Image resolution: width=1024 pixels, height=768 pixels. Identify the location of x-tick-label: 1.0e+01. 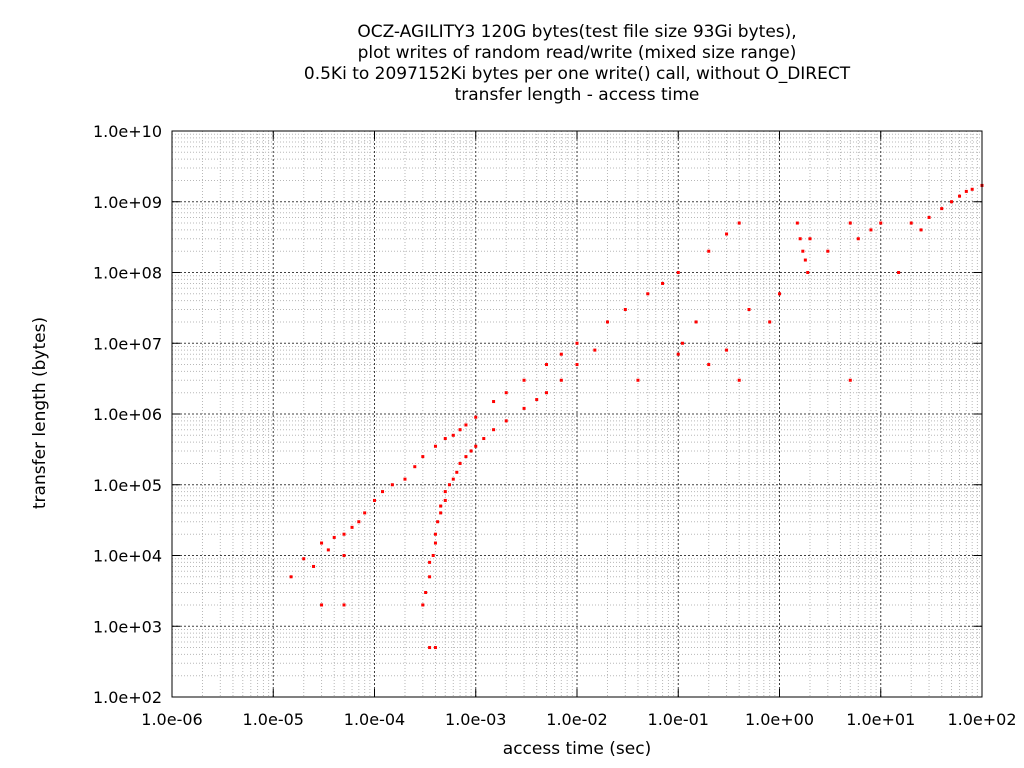
(880, 719).